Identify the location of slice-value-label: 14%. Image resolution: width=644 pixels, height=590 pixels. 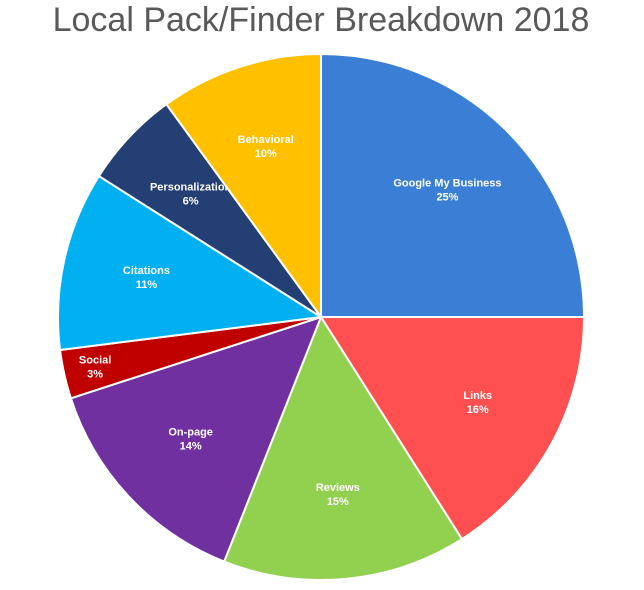
(191, 446).